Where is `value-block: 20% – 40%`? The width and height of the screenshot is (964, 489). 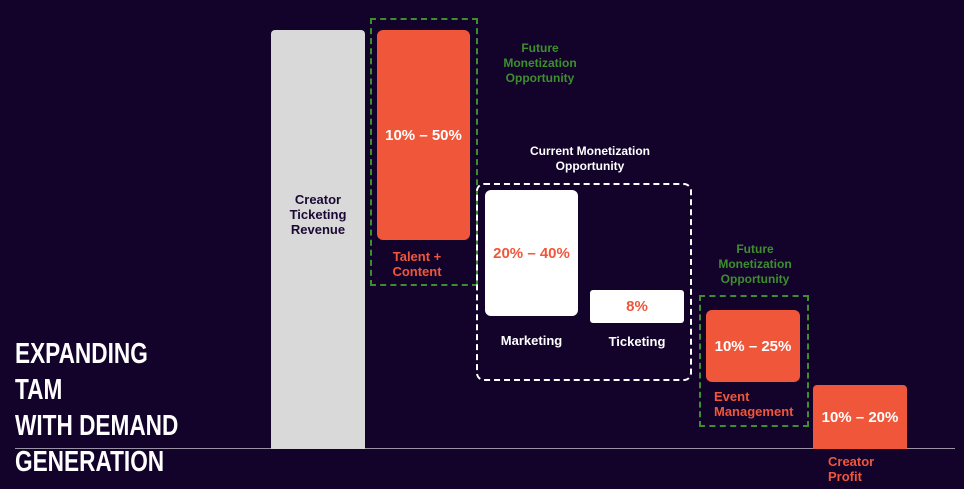 value-block: 20% – 40% is located at coordinates (531, 253).